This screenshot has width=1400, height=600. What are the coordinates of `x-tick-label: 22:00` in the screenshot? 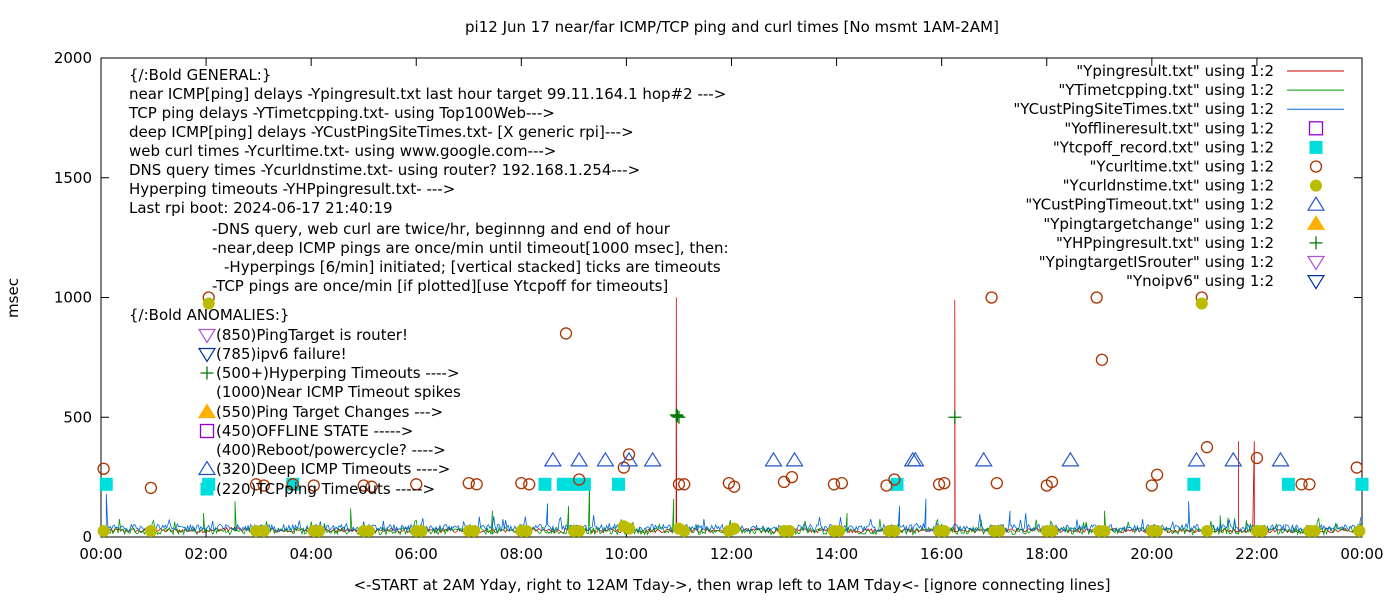 It's located at (1256, 554).